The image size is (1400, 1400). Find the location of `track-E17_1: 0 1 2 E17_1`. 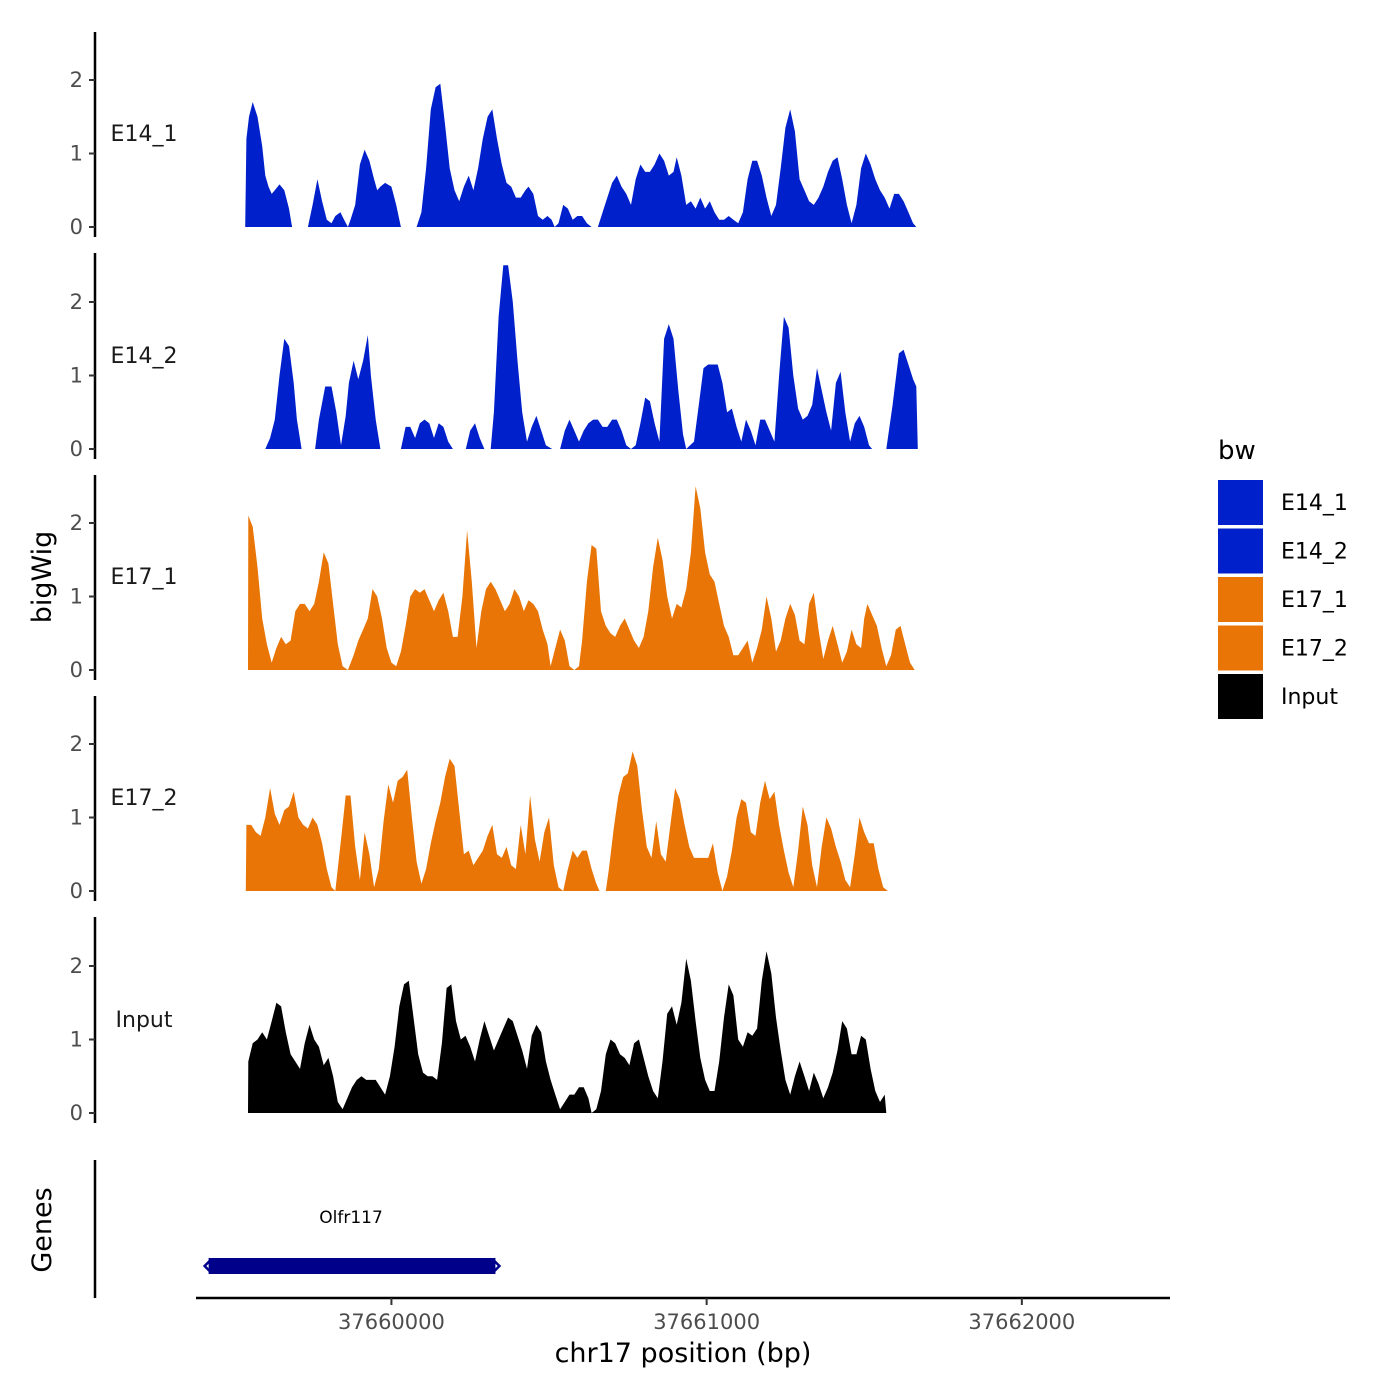

track-E17_1: 0 1 2 E17_1 is located at coordinates (494, 578).